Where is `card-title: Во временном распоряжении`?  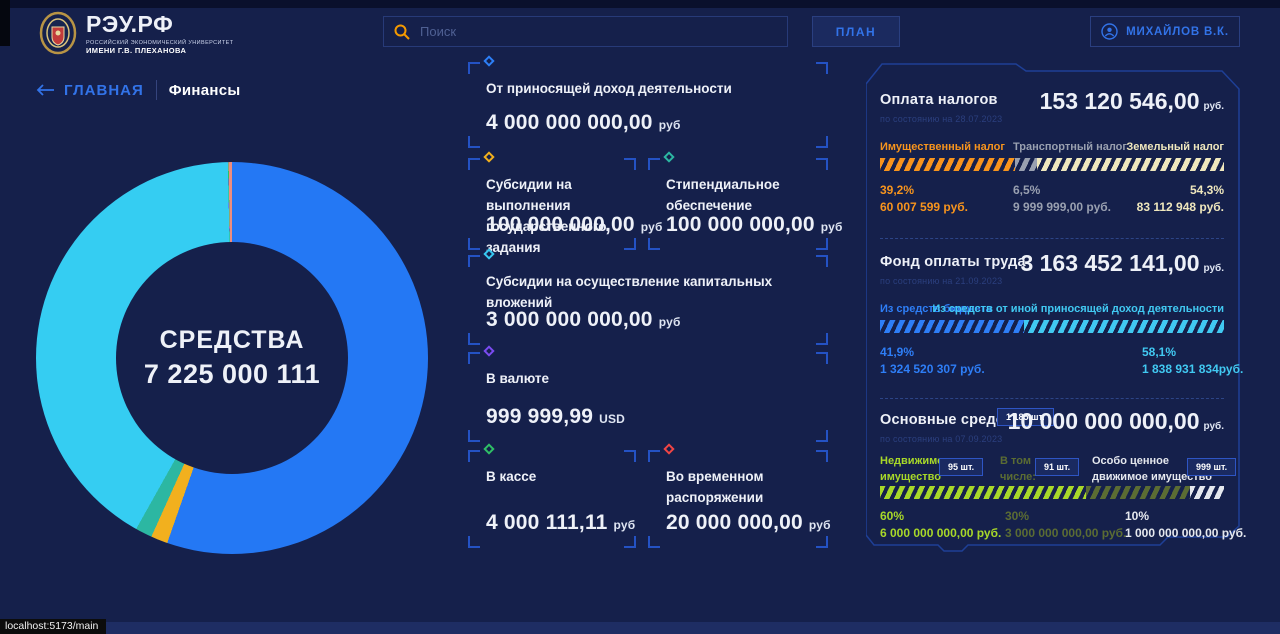 card-title: Во временном распоряжении is located at coordinates (715, 487).